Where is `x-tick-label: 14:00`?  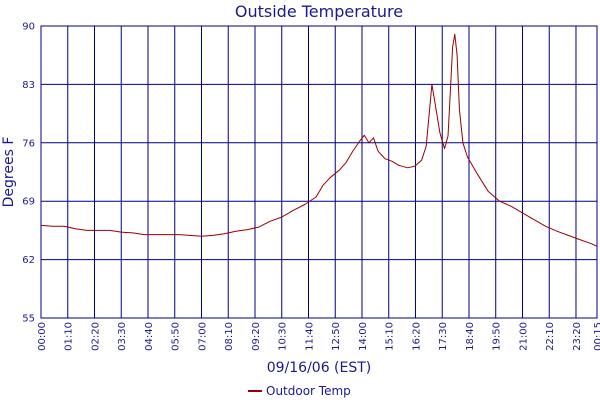 x-tick-label: 14:00 is located at coordinates (363, 336).